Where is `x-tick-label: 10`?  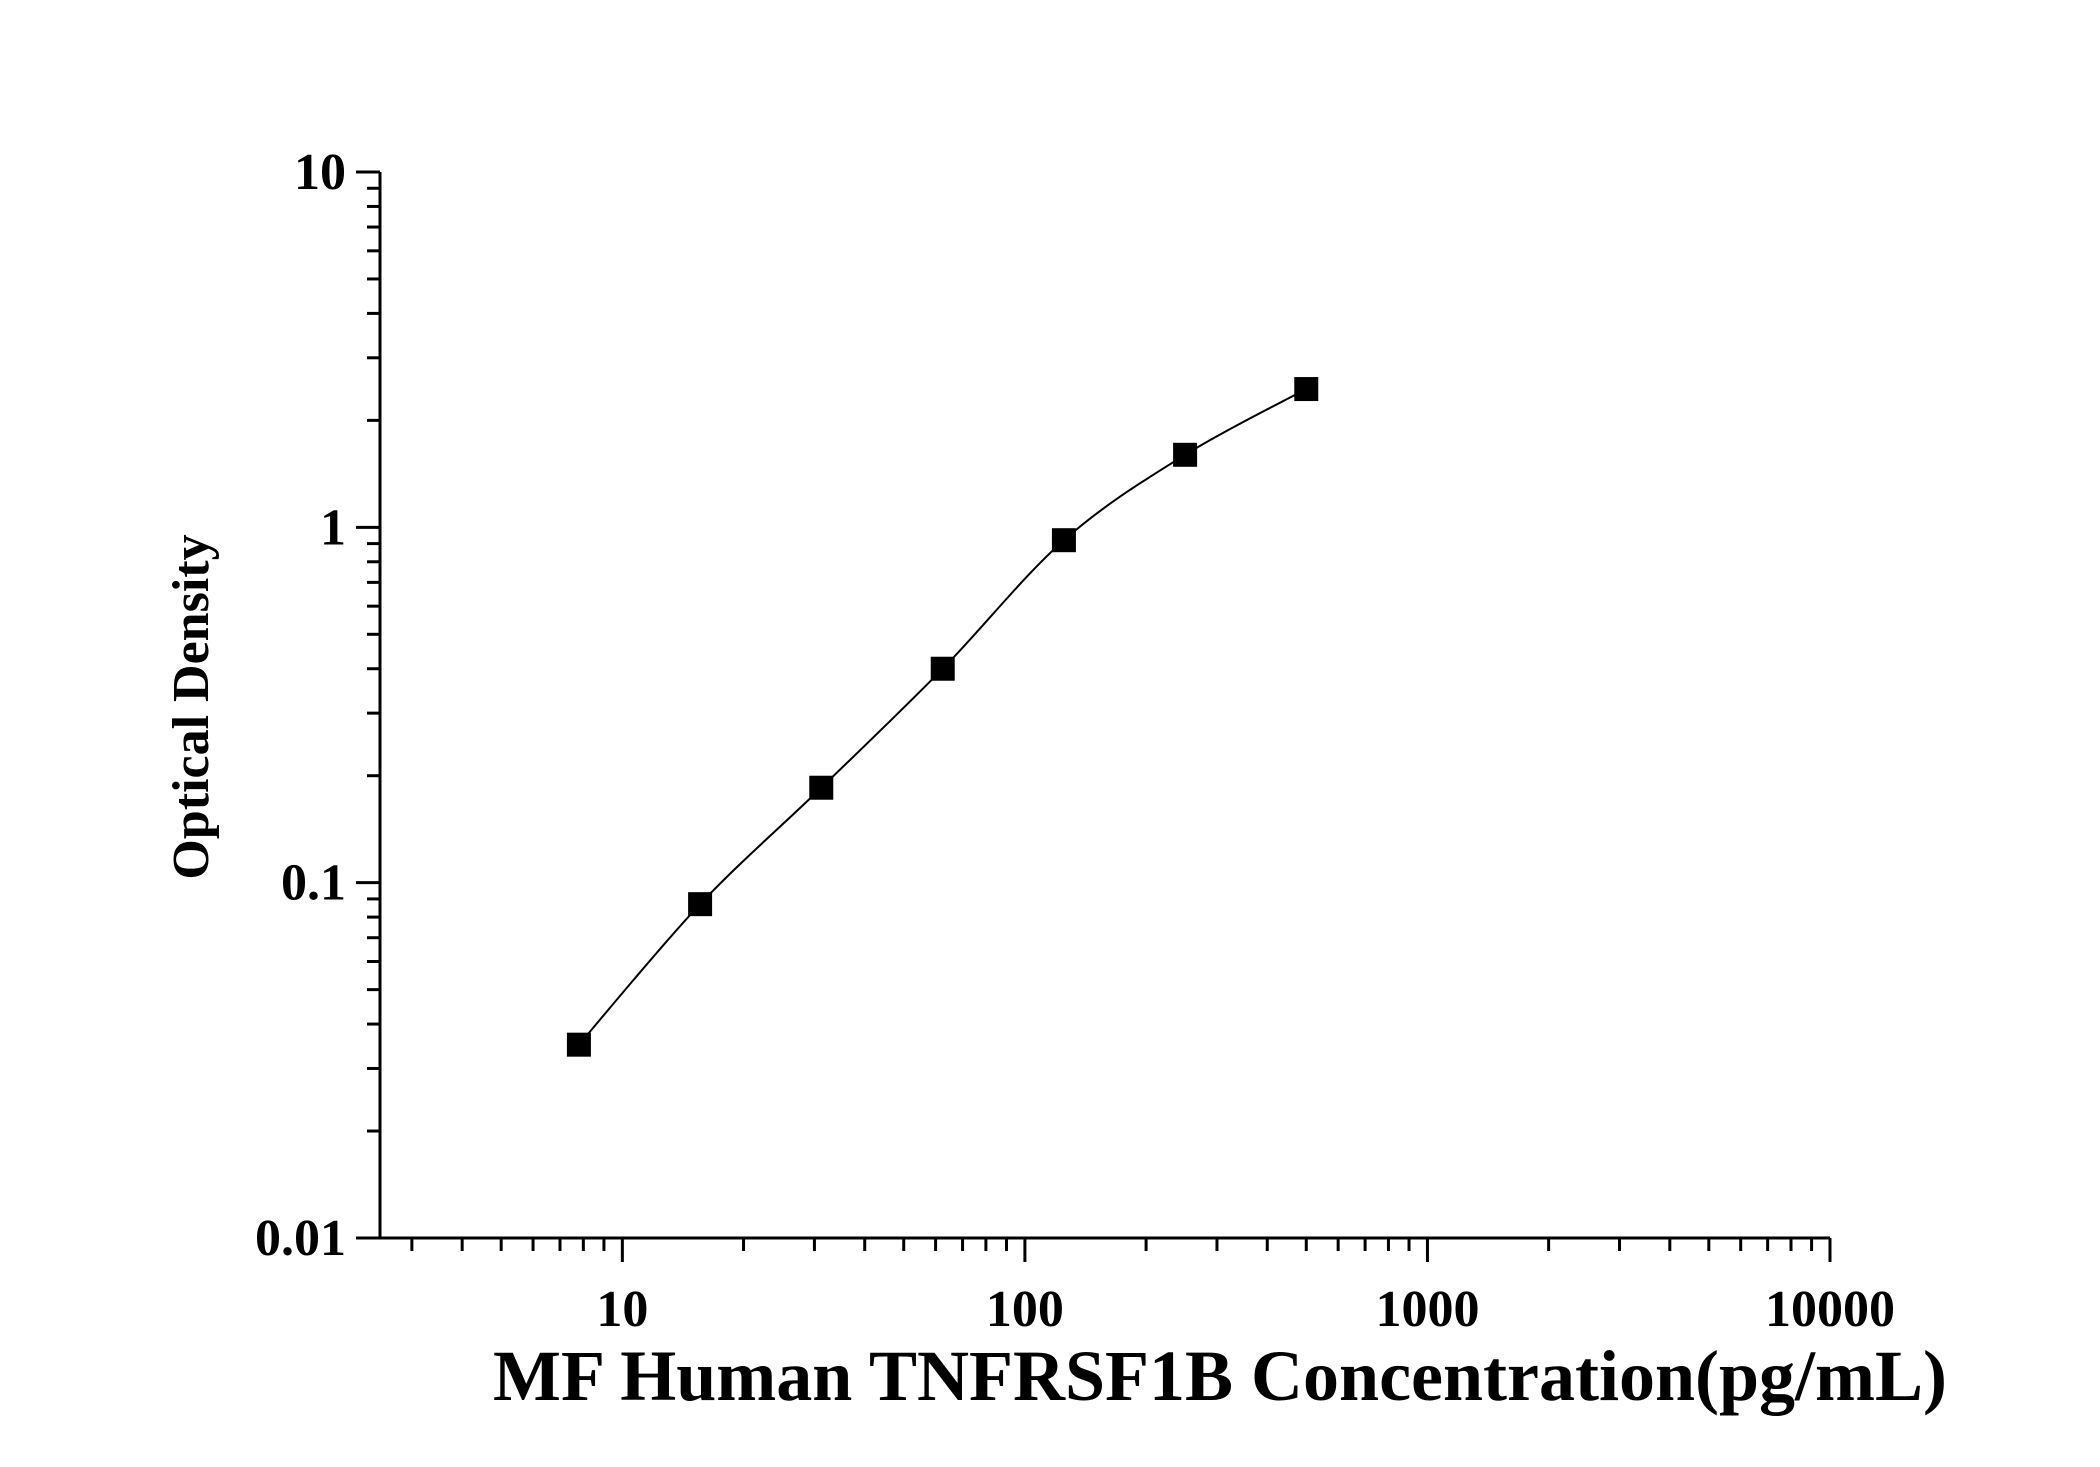 x-tick-label: 10 is located at coordinates (622, 1309).